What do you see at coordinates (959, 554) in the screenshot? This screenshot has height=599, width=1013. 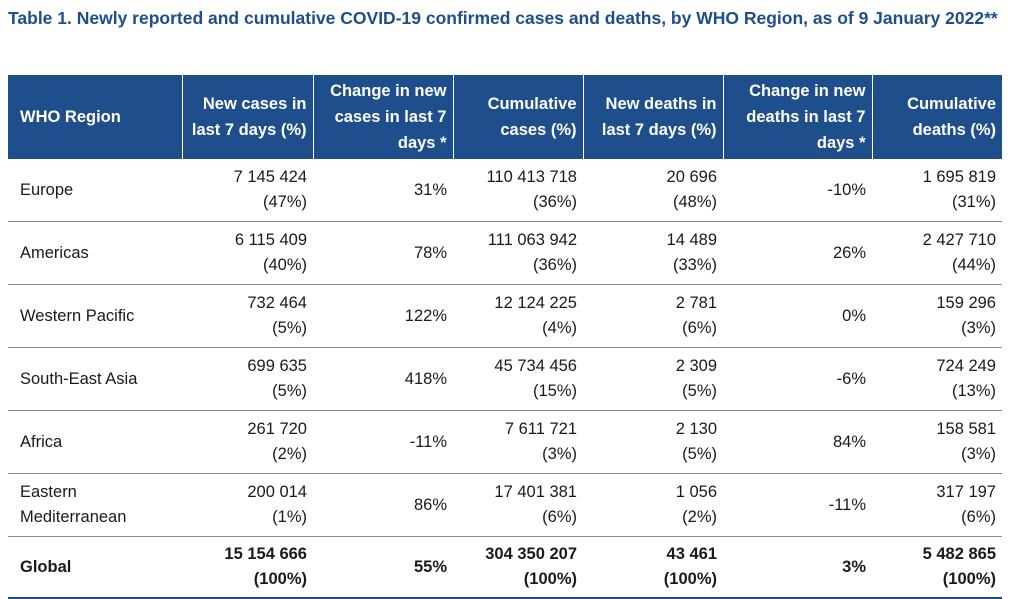 I see `cumulative-deaths-value: 5 482 865` at bounding box center [959, 554].